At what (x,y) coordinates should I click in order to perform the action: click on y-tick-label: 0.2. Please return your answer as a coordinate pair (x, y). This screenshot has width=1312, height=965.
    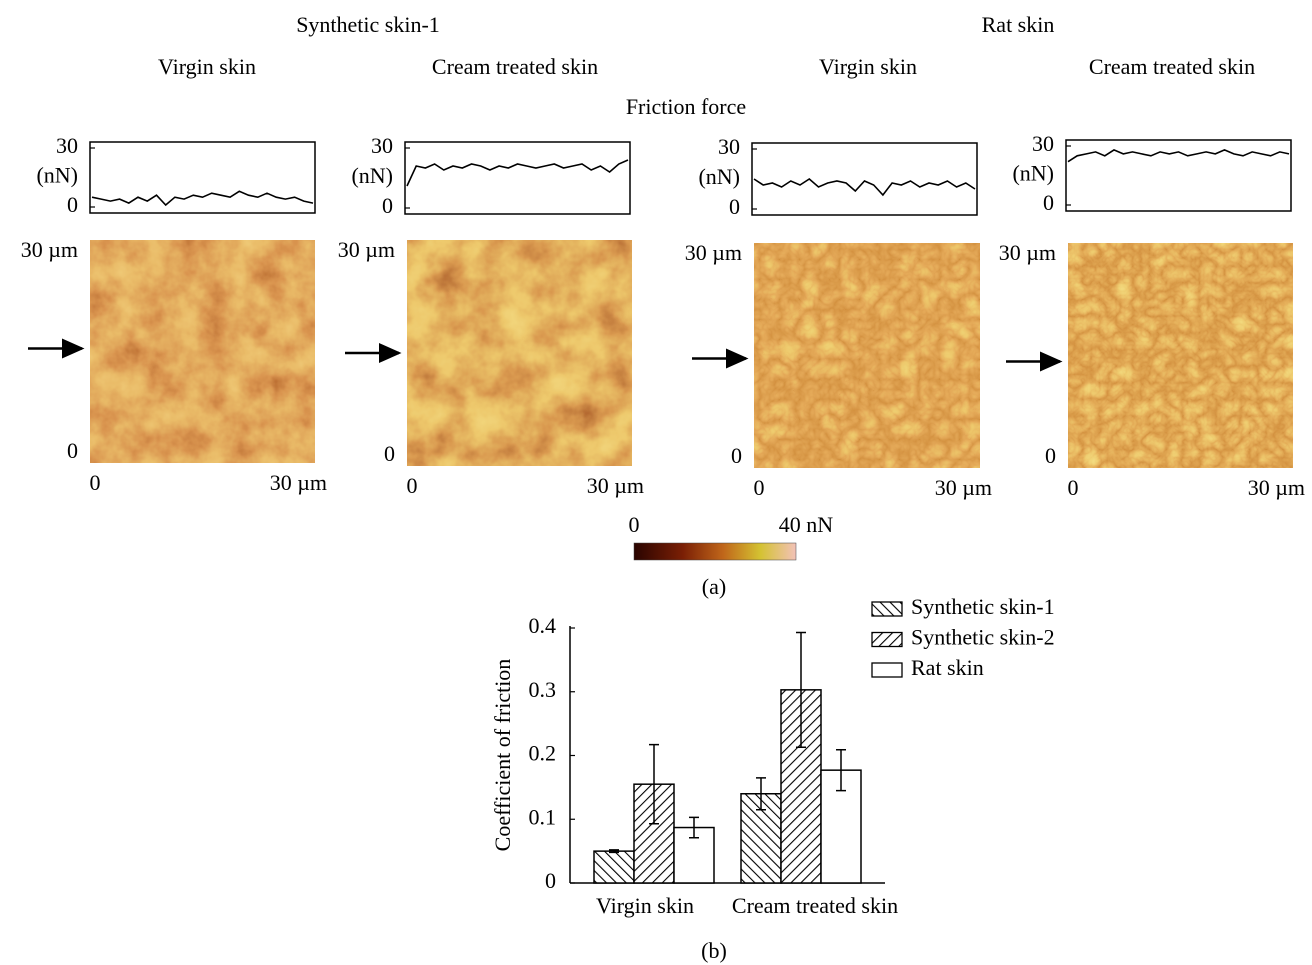
    Looking at the image, I should click on (543, 753).